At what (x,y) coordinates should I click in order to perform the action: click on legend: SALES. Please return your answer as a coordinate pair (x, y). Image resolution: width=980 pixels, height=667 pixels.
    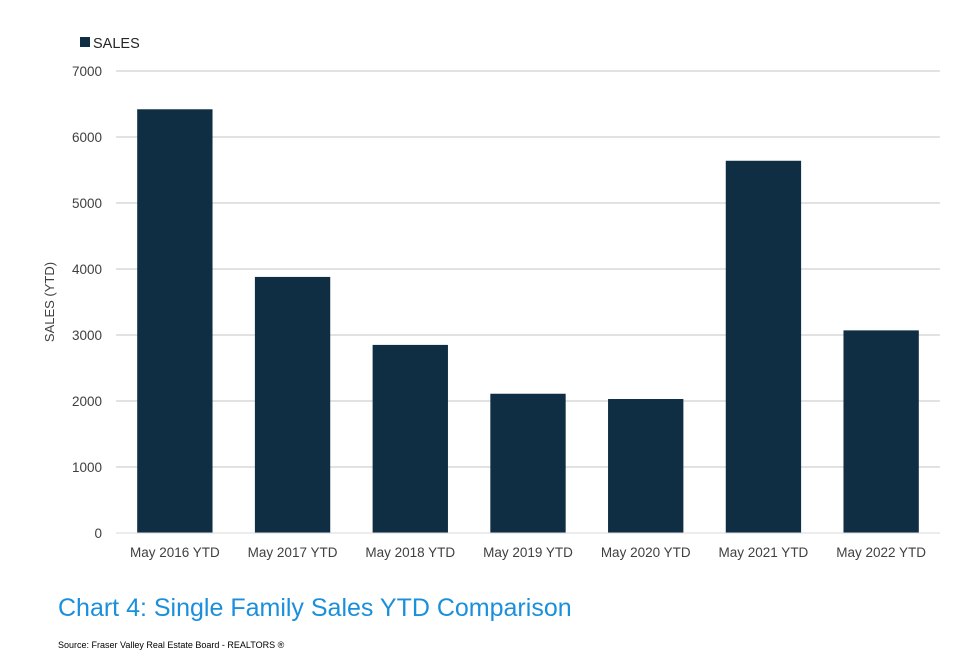
    Looking at the image, I should click on (110, 44).